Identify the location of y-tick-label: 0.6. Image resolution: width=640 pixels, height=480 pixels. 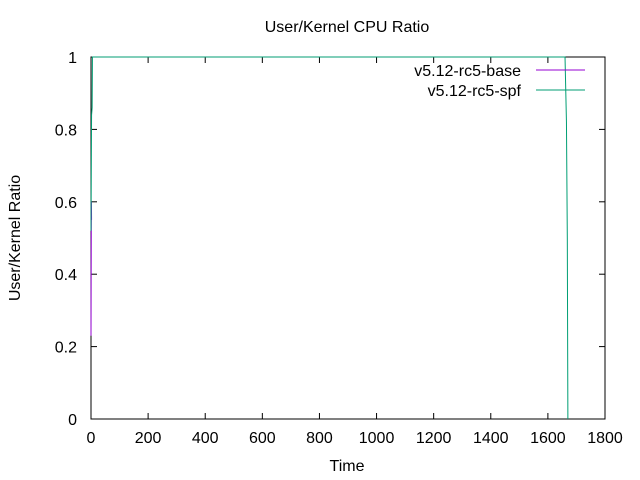
(66, 203).